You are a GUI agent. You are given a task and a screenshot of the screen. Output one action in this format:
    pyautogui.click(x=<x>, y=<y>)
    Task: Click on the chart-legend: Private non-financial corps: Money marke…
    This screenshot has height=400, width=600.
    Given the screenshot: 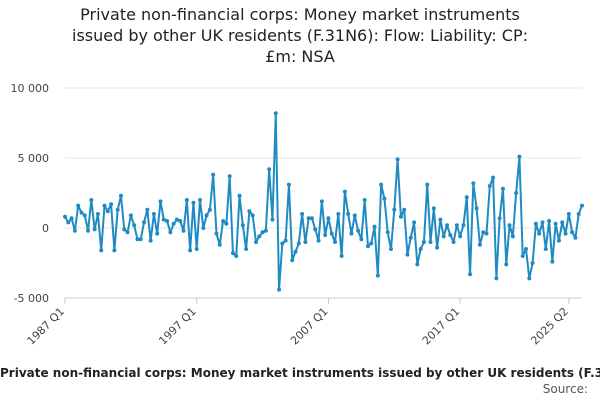 What is the action you would take?
    pyautogui.click(x=300, y=373)
    